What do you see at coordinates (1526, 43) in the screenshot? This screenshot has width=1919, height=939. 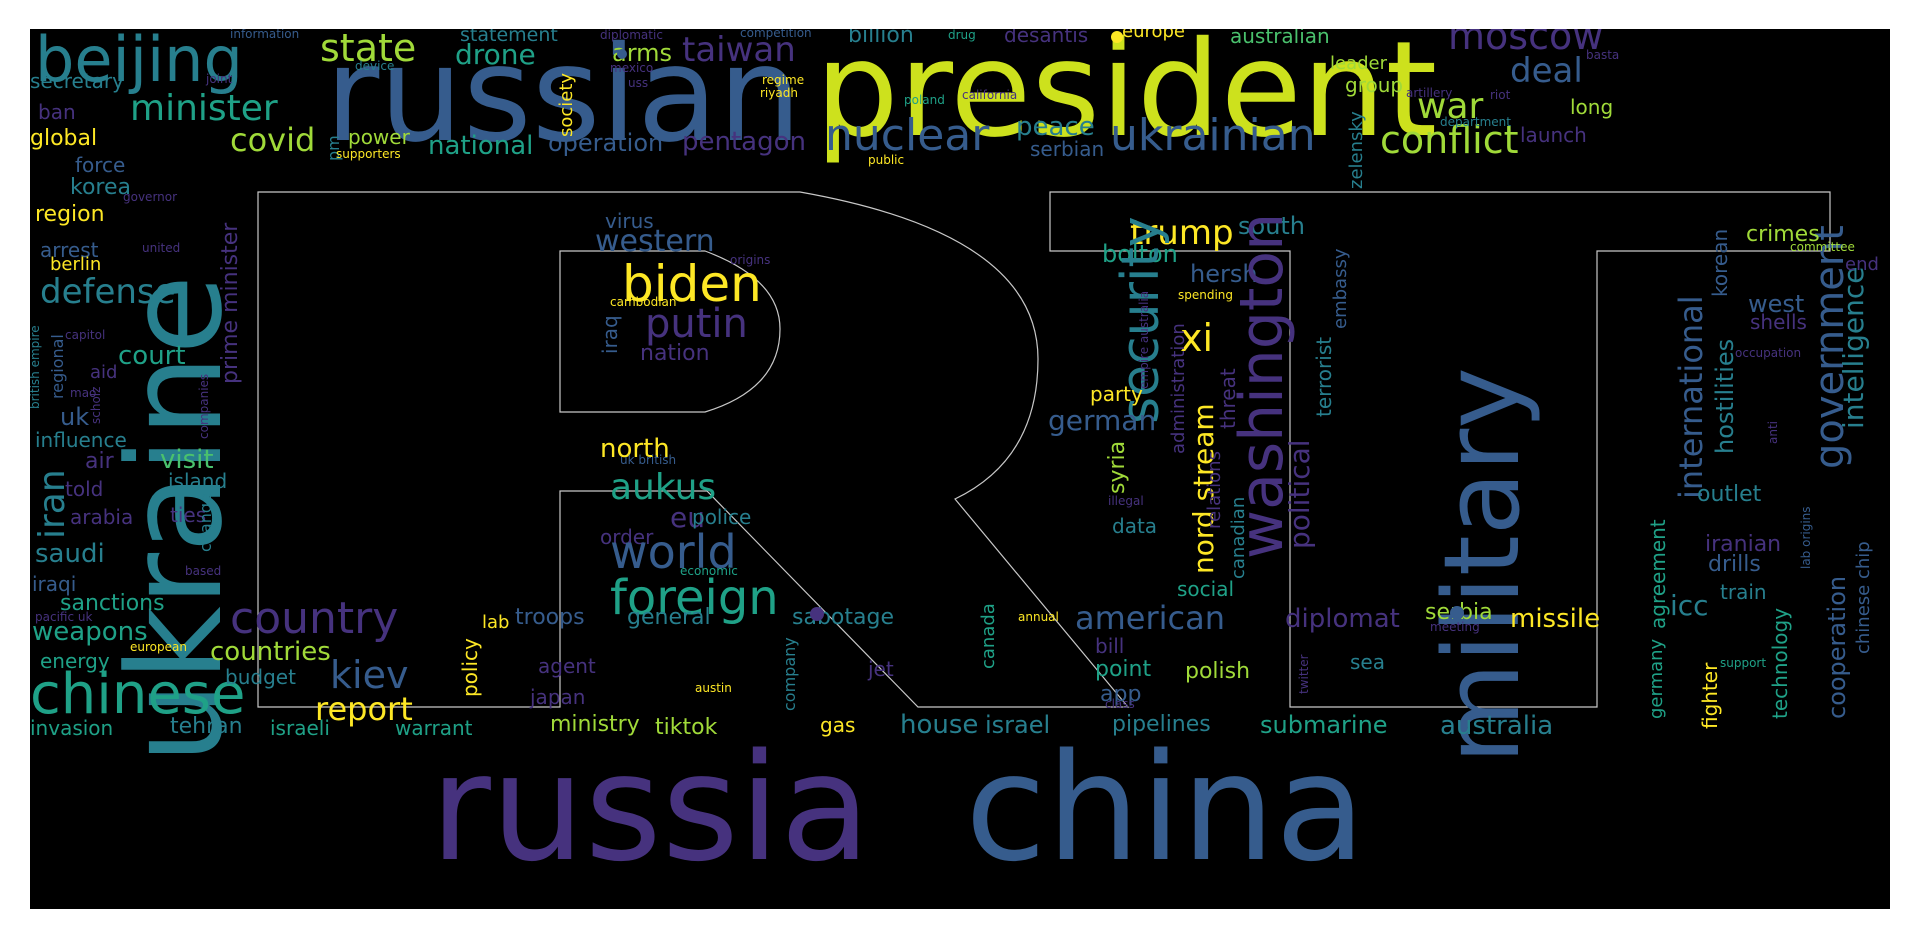 I see `word-moscow: moscow` at bounding box center [1526, 43].